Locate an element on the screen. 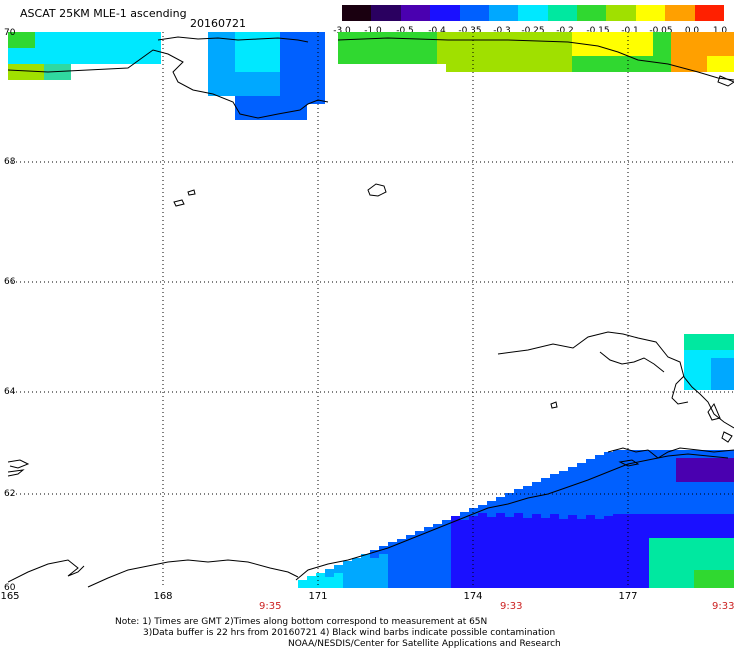  product-title: ASCAT 25KM MLE-1 ascending is located at coordinates (103, 13).